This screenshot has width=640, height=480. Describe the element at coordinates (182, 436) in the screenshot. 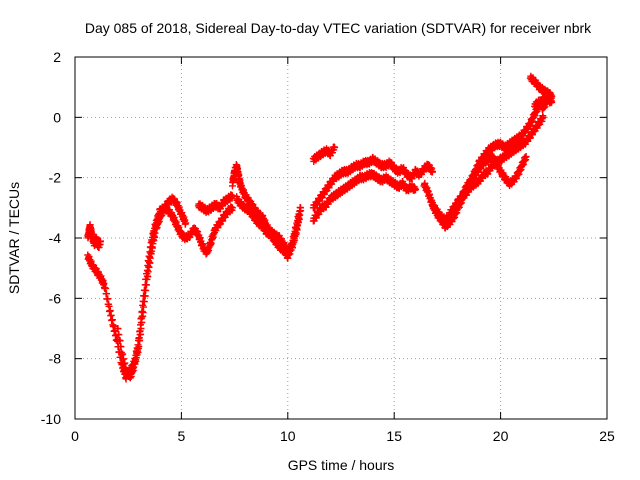

I see `x-tick-label: 5` at that location.